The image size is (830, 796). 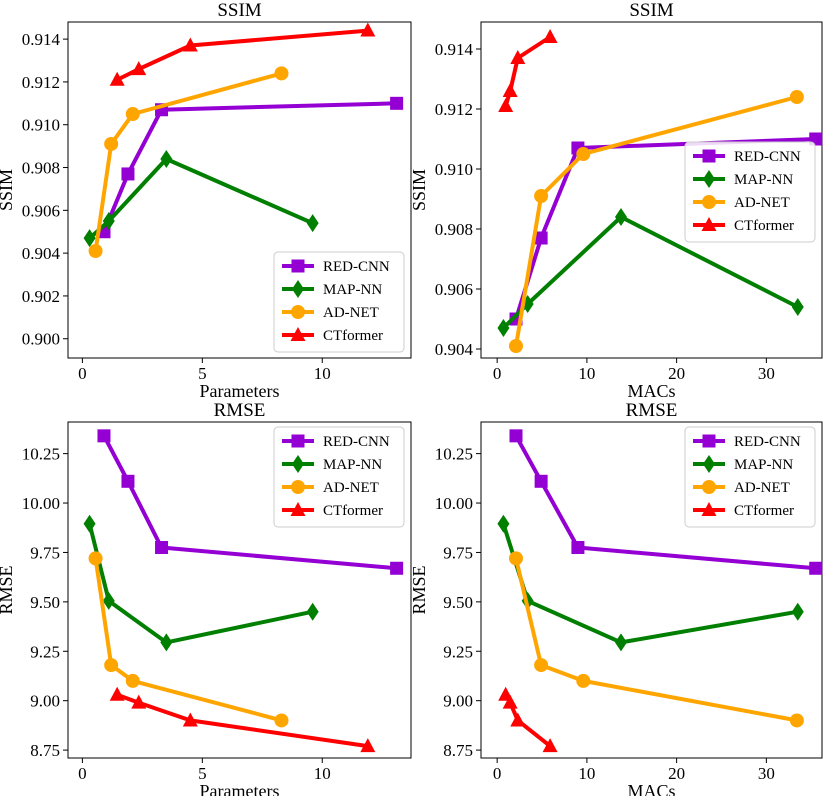 I want to click on y-tick-label: 0.914, so click(x=41, y=39).